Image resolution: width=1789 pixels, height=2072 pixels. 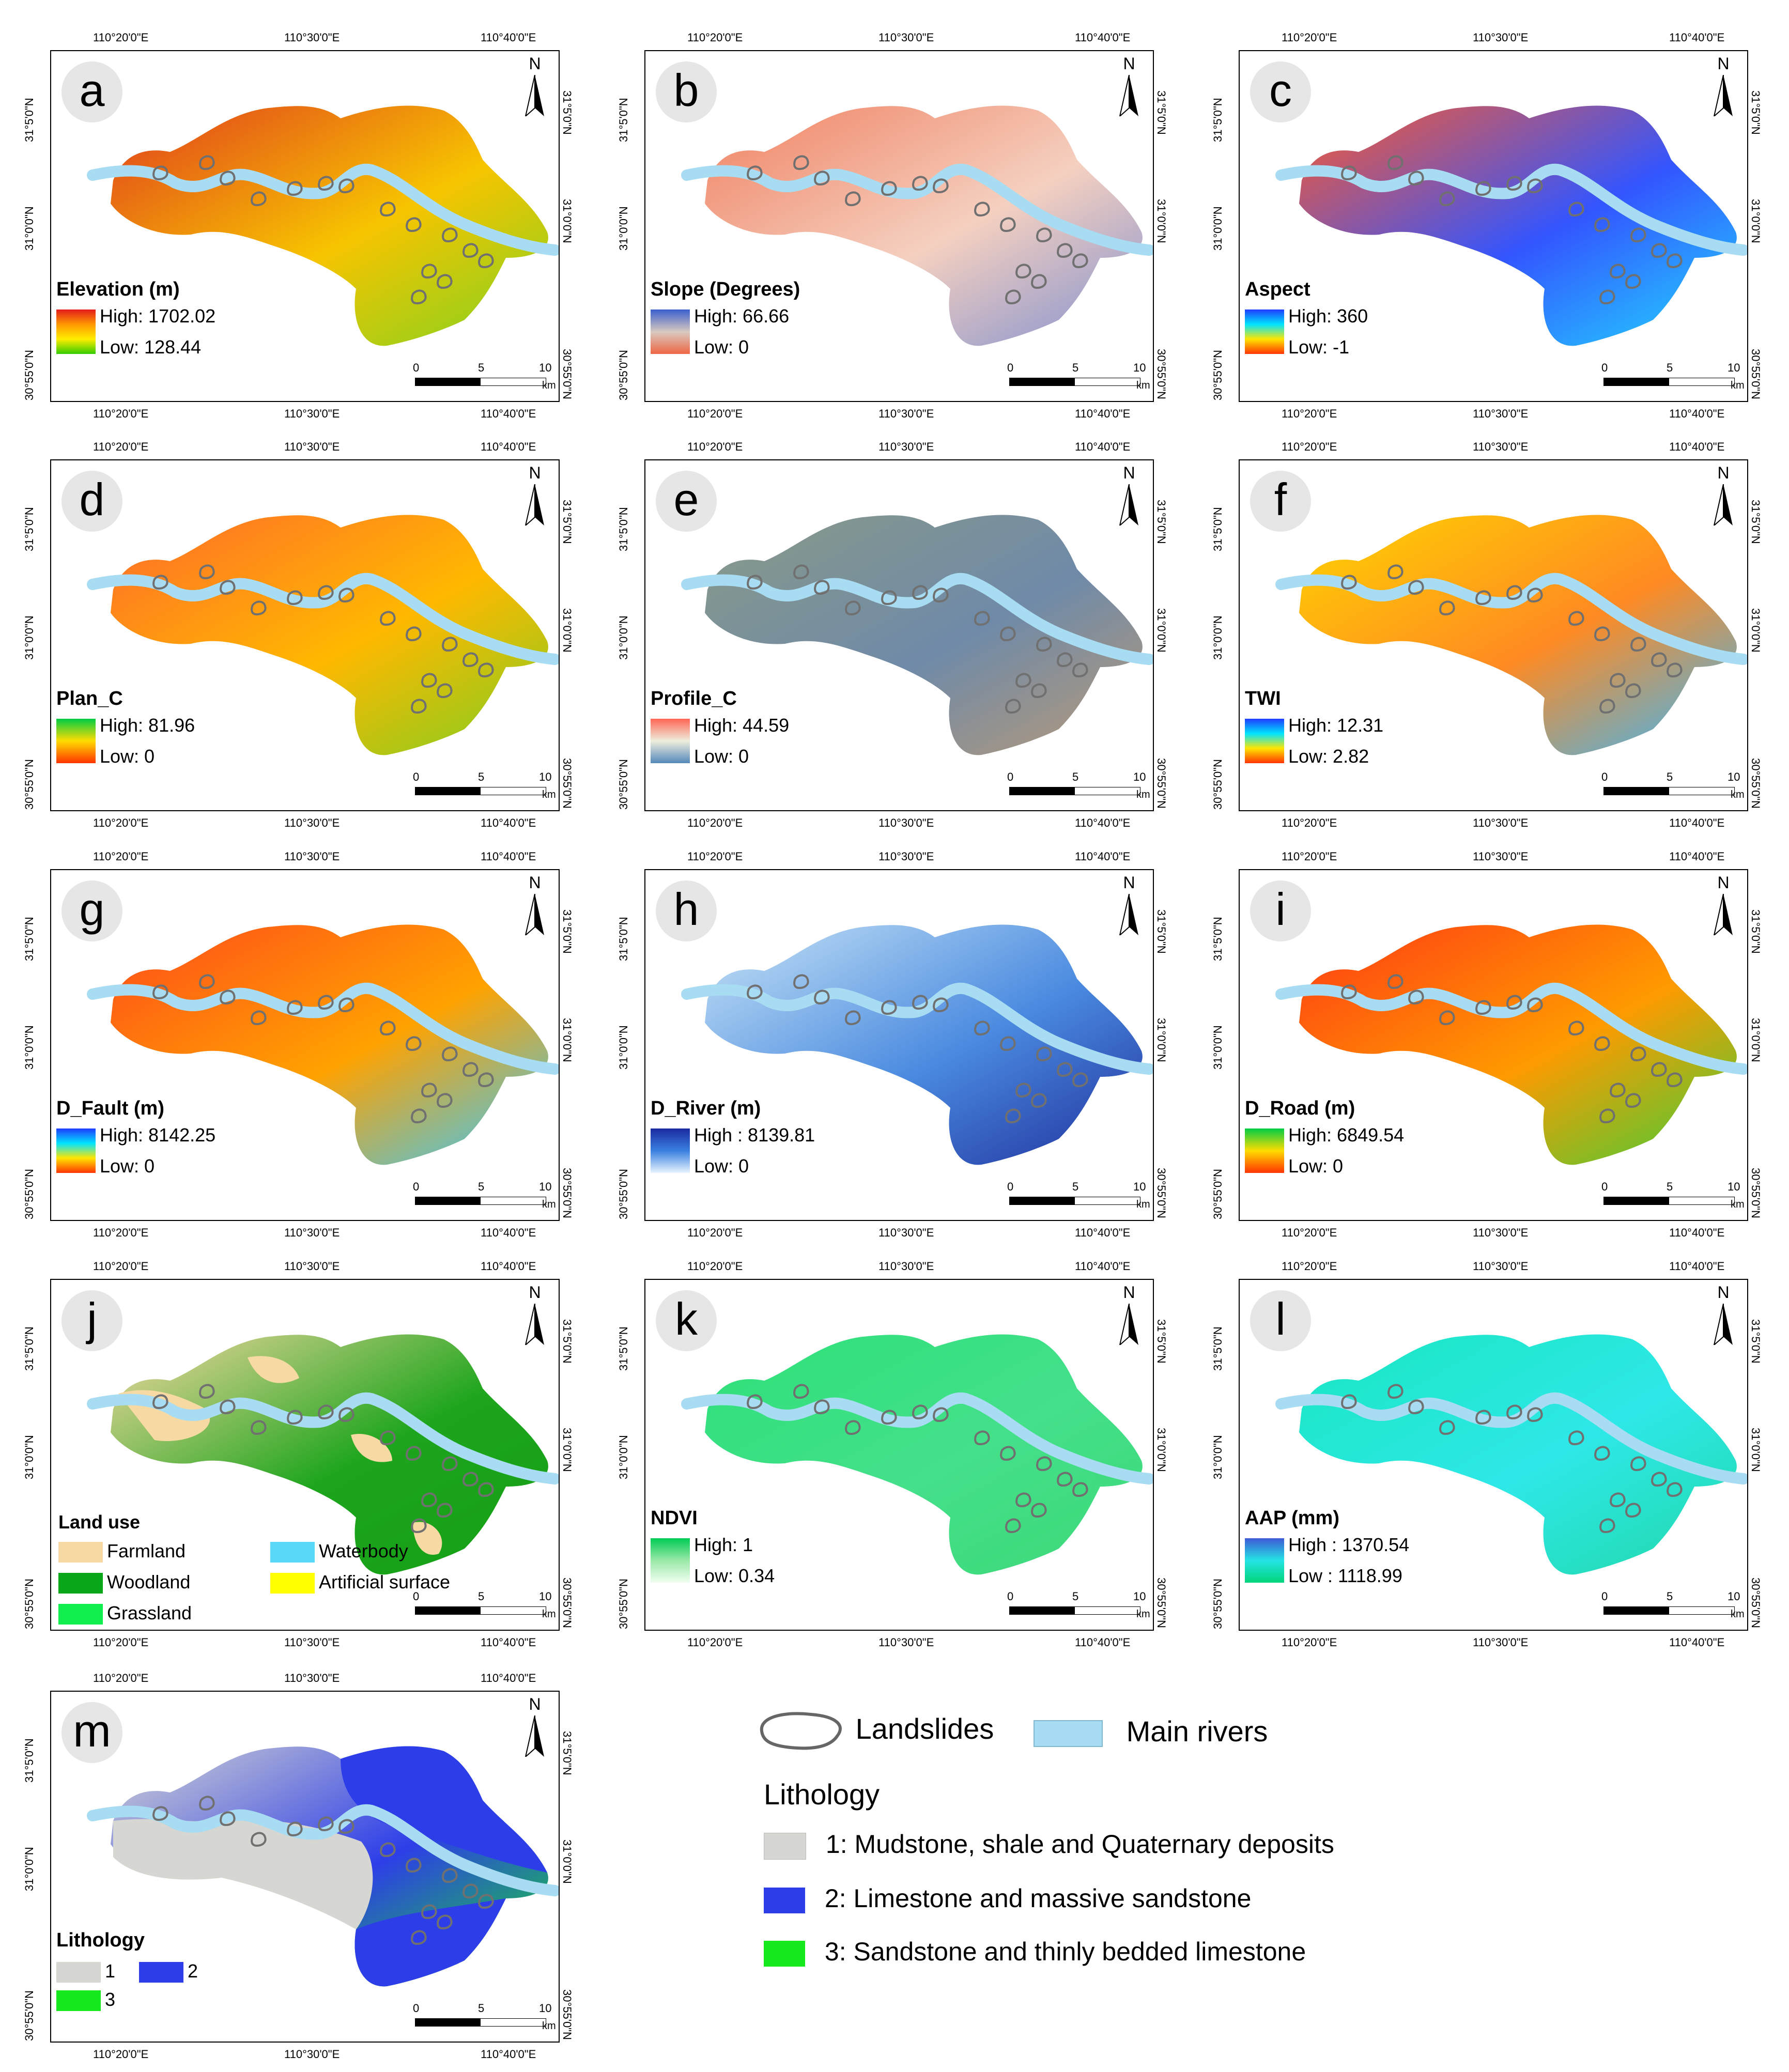 What do you see at coordinates (158, 1135) in the screenshot?
I see `legend-high-value: High: 8142.25` at bounding box center [158, 1135].